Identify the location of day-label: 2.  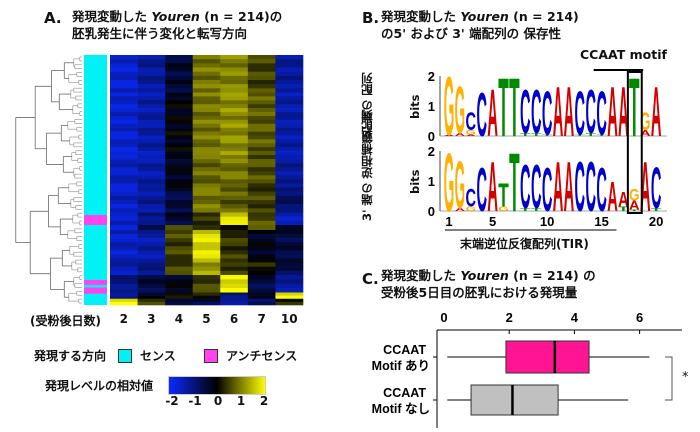
(123, 319).